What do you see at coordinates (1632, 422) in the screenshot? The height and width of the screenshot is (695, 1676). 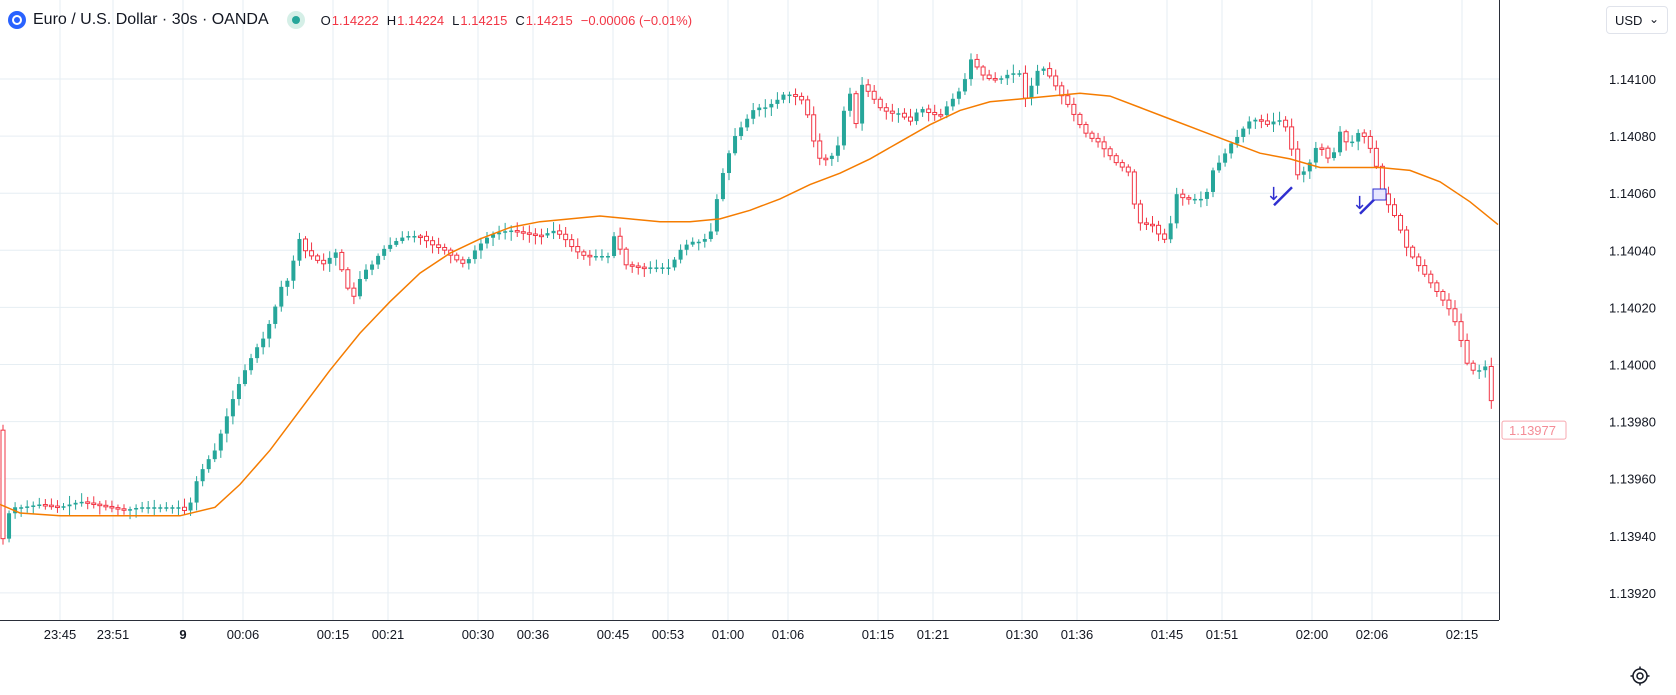 I see `price-tick-label: 1.13980` at bounding box center [1632, 422].